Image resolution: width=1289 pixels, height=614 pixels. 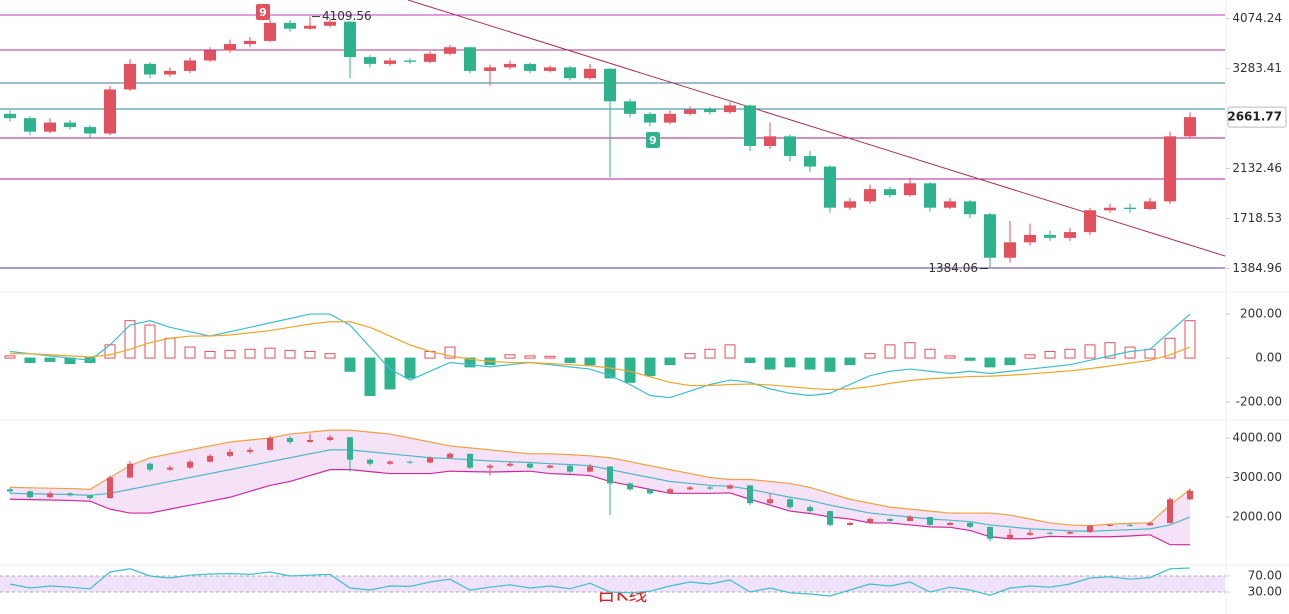 What do you see at coordinates (1257, 477) in the screenshot?
I see `y-tick-label: 3000.00` at bounding box center [1257, 477].